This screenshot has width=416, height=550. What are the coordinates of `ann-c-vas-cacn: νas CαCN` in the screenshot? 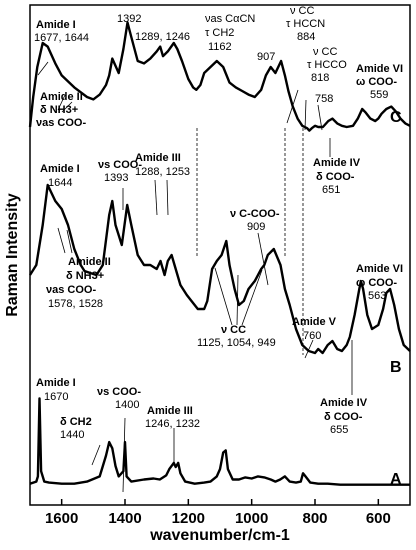 It's located at (230, 19).